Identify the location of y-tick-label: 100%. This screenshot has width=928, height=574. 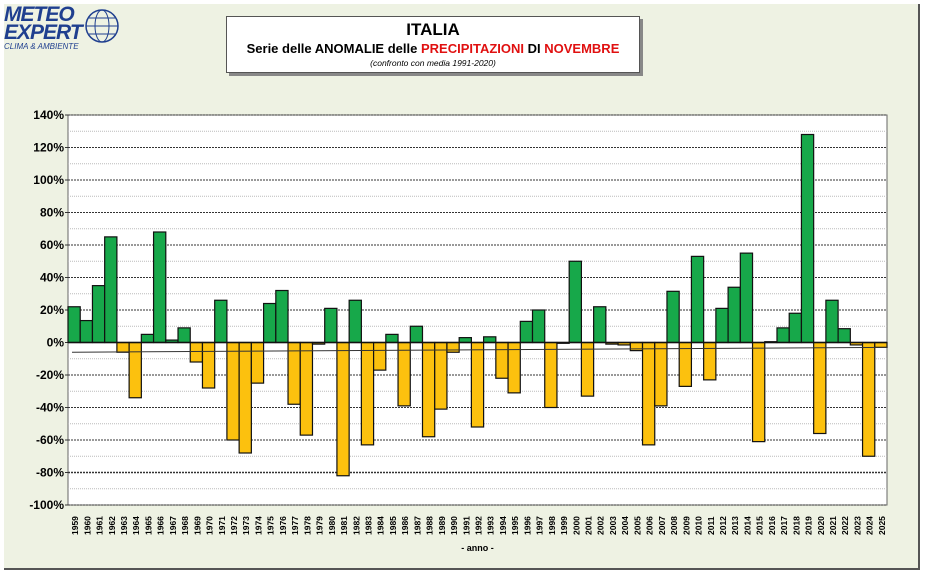
(48, 180).